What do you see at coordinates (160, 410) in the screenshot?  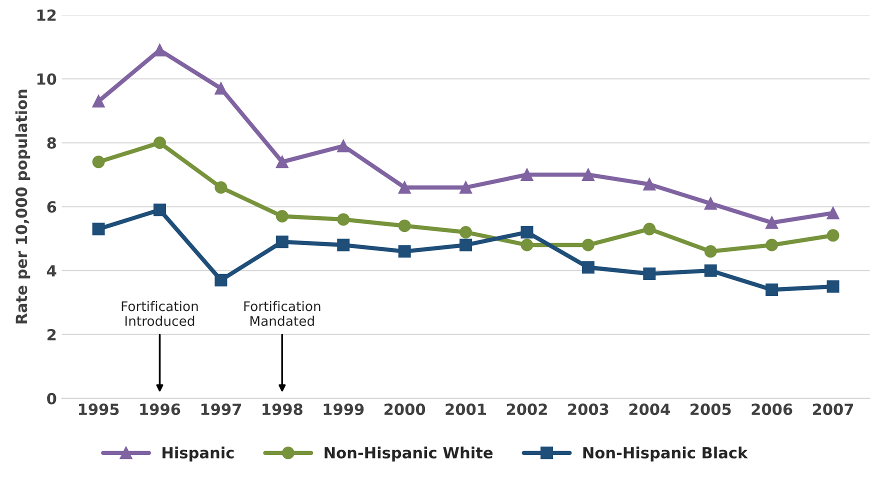 I see `x-tick-label: 1996` at bounding box center [160, 410].